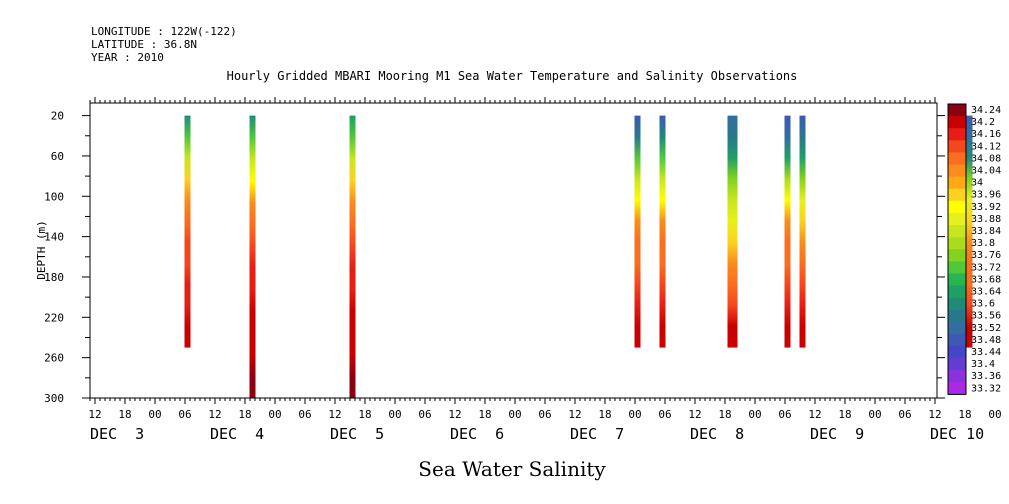 The width and height of the screenshot is (1009, 504). What do you see at coordinates (54, 277) in the screenshot?
I see `y-tick-label: 180` at bounding box center [54, 277].